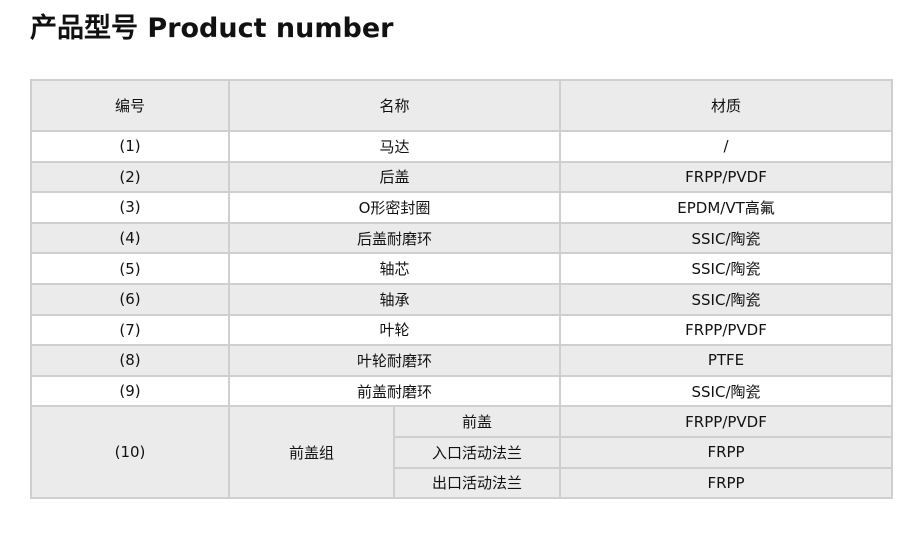 The height and width of the screenshot is (534, 901). What do you see at coordinates (130, 330) in the screenshot?
I see `cell-number: (7)` at bounding box center [130, 330].